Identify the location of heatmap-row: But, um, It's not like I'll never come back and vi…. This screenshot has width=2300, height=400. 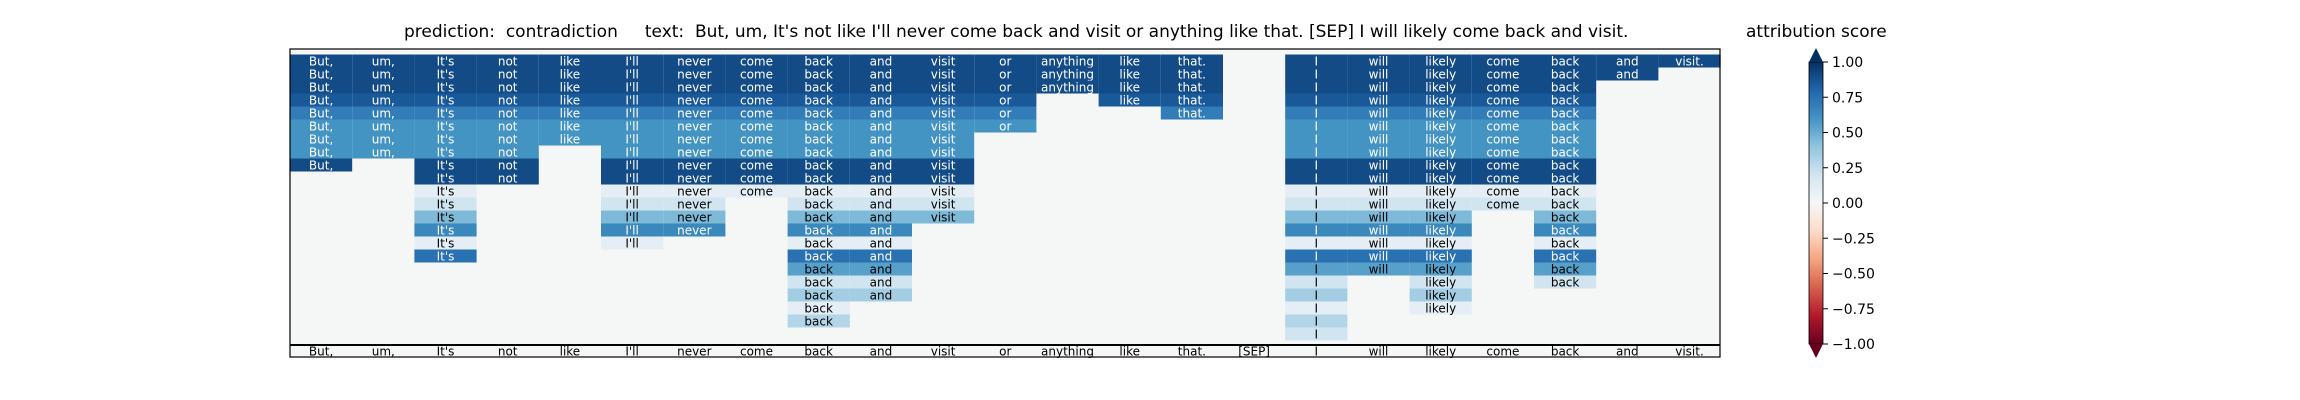
(974, 74).